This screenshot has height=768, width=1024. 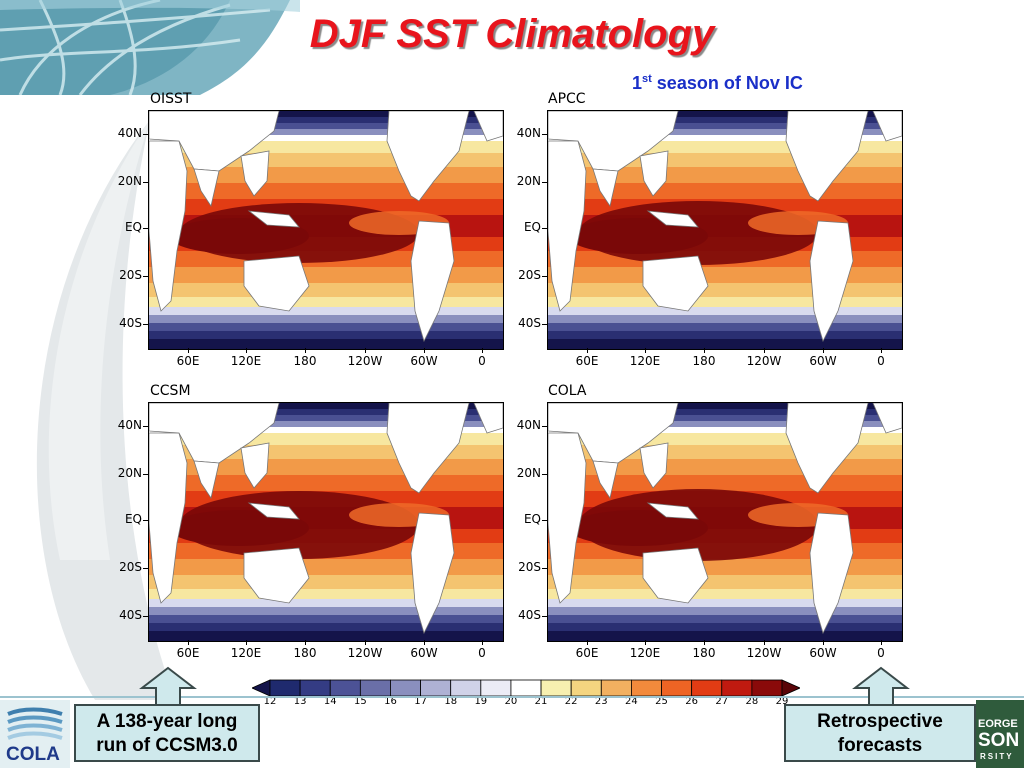 What do you see at coordinates (631, 701) in the screenshot?
I see `colorbar-level-label: 24` at bounding box center [631, 701].